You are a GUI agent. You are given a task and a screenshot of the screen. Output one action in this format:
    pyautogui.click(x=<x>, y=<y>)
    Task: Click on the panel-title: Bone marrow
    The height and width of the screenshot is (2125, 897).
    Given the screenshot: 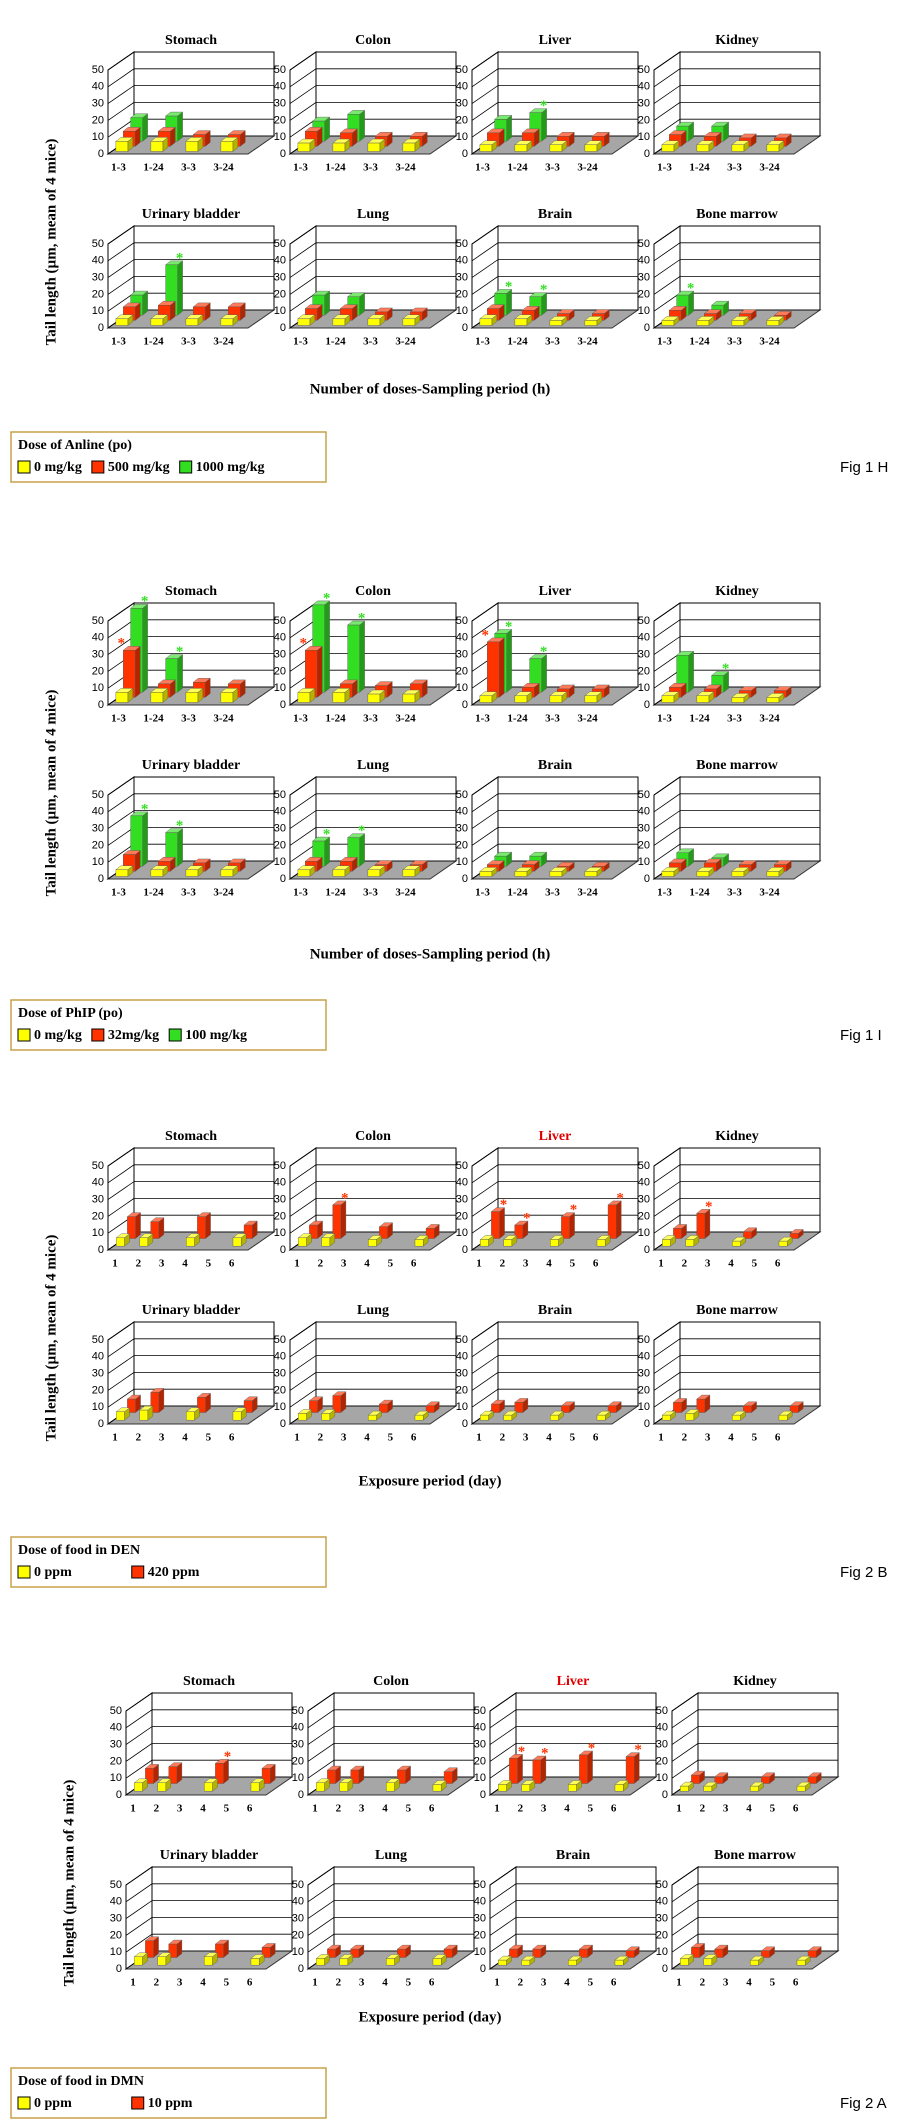 What is the action you would take?
    pyautogui.click(x=755, y=1855)
    